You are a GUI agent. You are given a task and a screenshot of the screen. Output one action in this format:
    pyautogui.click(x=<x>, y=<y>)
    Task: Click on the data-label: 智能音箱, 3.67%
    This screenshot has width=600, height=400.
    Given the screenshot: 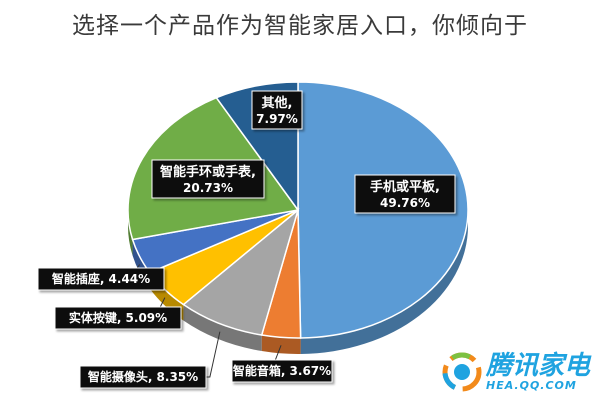 What is the action you would take?
    pyautogui.click(x=282, y=371)
    